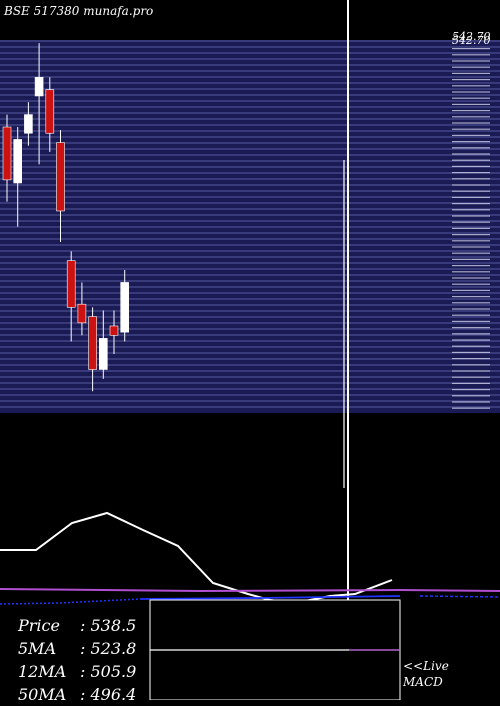 Image resolution: width=500 pixels, height=706 pixels. Describe the element at coordinates (70, 601) in the screenshot. I see `blue-line-dotted` at that location.